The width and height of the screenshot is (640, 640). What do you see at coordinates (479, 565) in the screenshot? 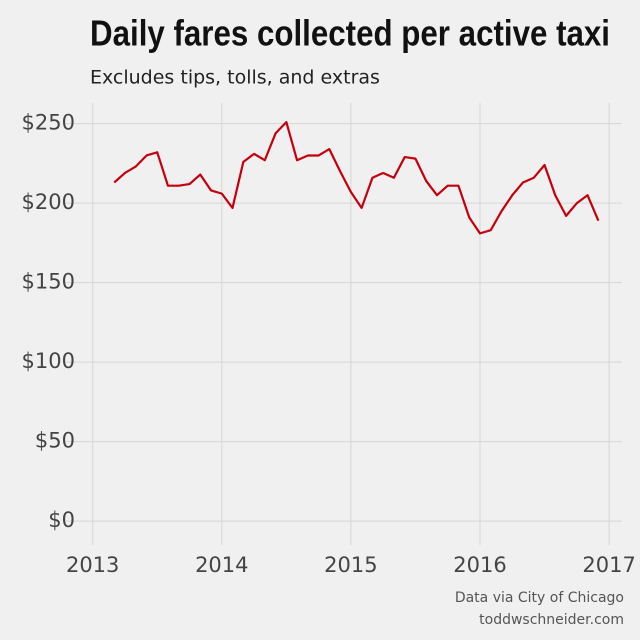
I see `x-tick-label: 2016` at bounding box center [479, 565].